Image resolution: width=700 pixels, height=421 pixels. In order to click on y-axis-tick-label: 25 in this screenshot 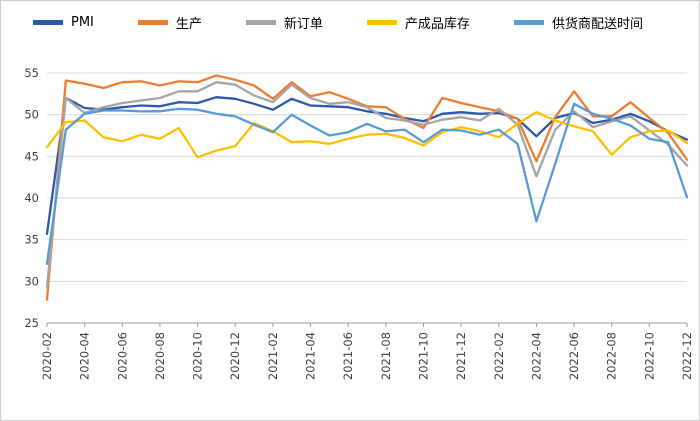, I will do `click(31, 323)`.